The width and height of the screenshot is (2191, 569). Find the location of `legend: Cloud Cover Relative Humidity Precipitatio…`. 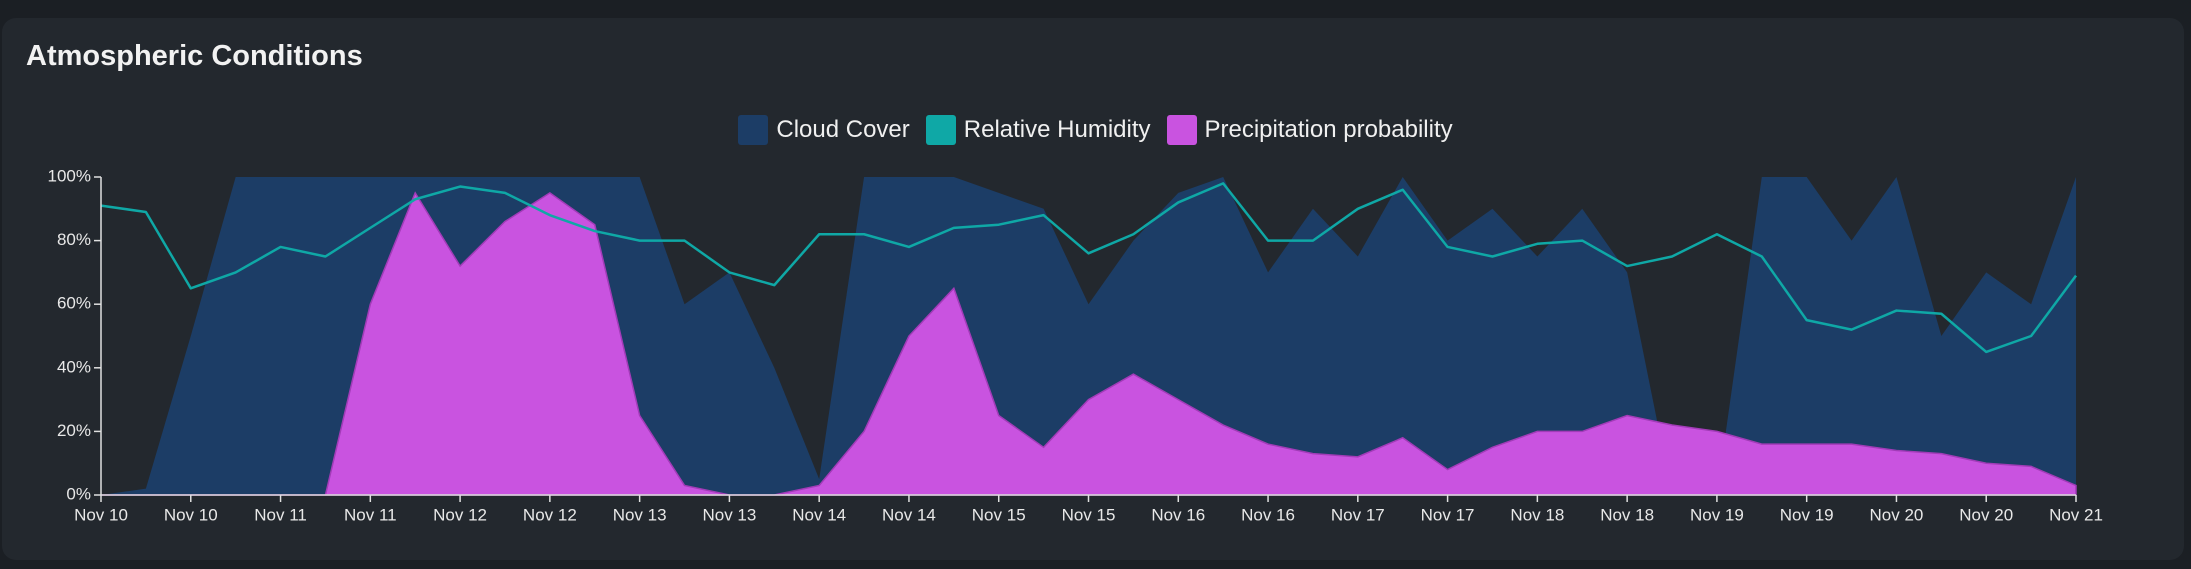

legend: Cloud Cover Relative Humidity Precipitatio… is located at coordinates (1095, 130).